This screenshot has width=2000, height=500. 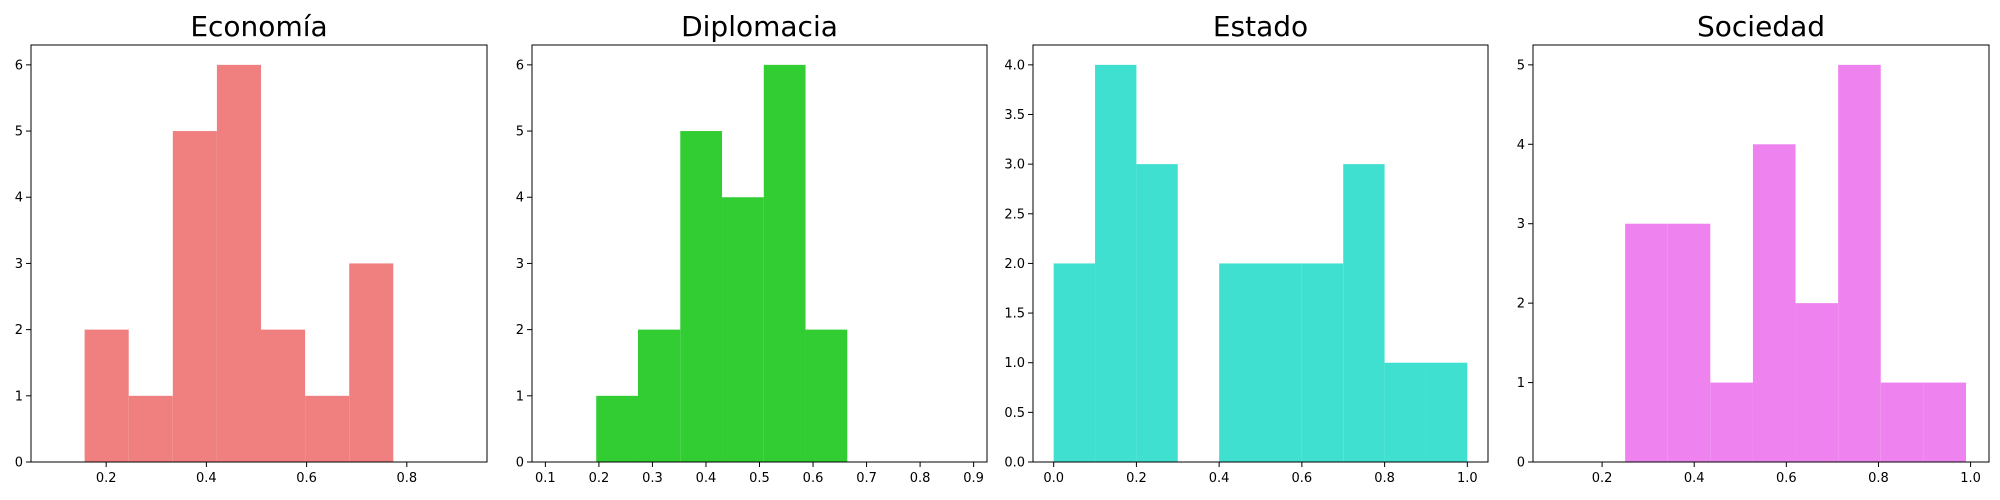 What do you see at coordinates (759, 478) in the screenshot?
I see `x-tick-label: 0.5` at bounding box center [759, 478].